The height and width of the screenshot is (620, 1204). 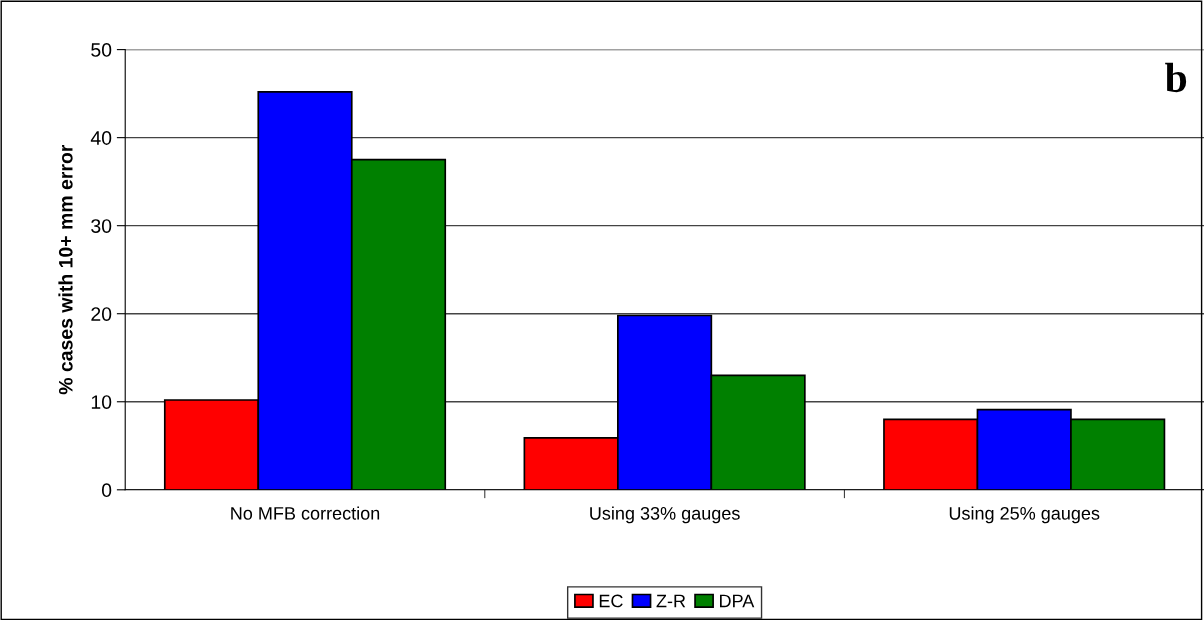 What do you see at coordinates (305, 513) in the screenshot?
I see `x-tick-label: No MFB correction` at bounding box center [305, 513].